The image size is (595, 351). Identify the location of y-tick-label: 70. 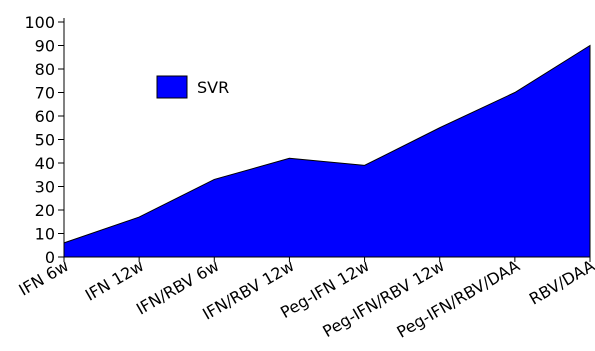
(45, 93).